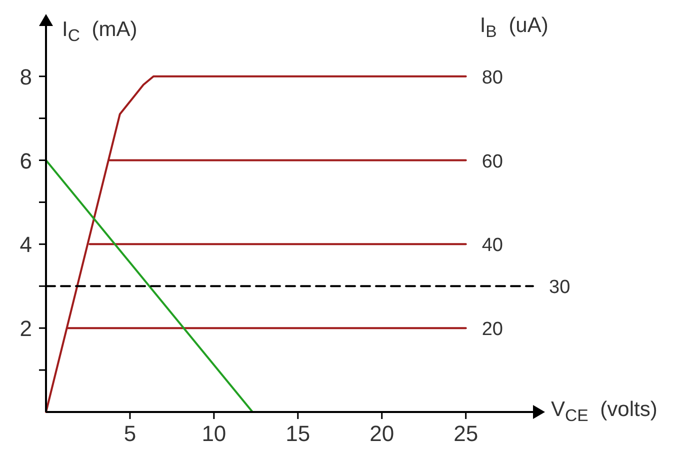 This screenshot has width=699, height=451. What do you see at coordinates (26, 329) in the screenshot?
I see `y-tick-label: 2` at bounding box center [26, 329].